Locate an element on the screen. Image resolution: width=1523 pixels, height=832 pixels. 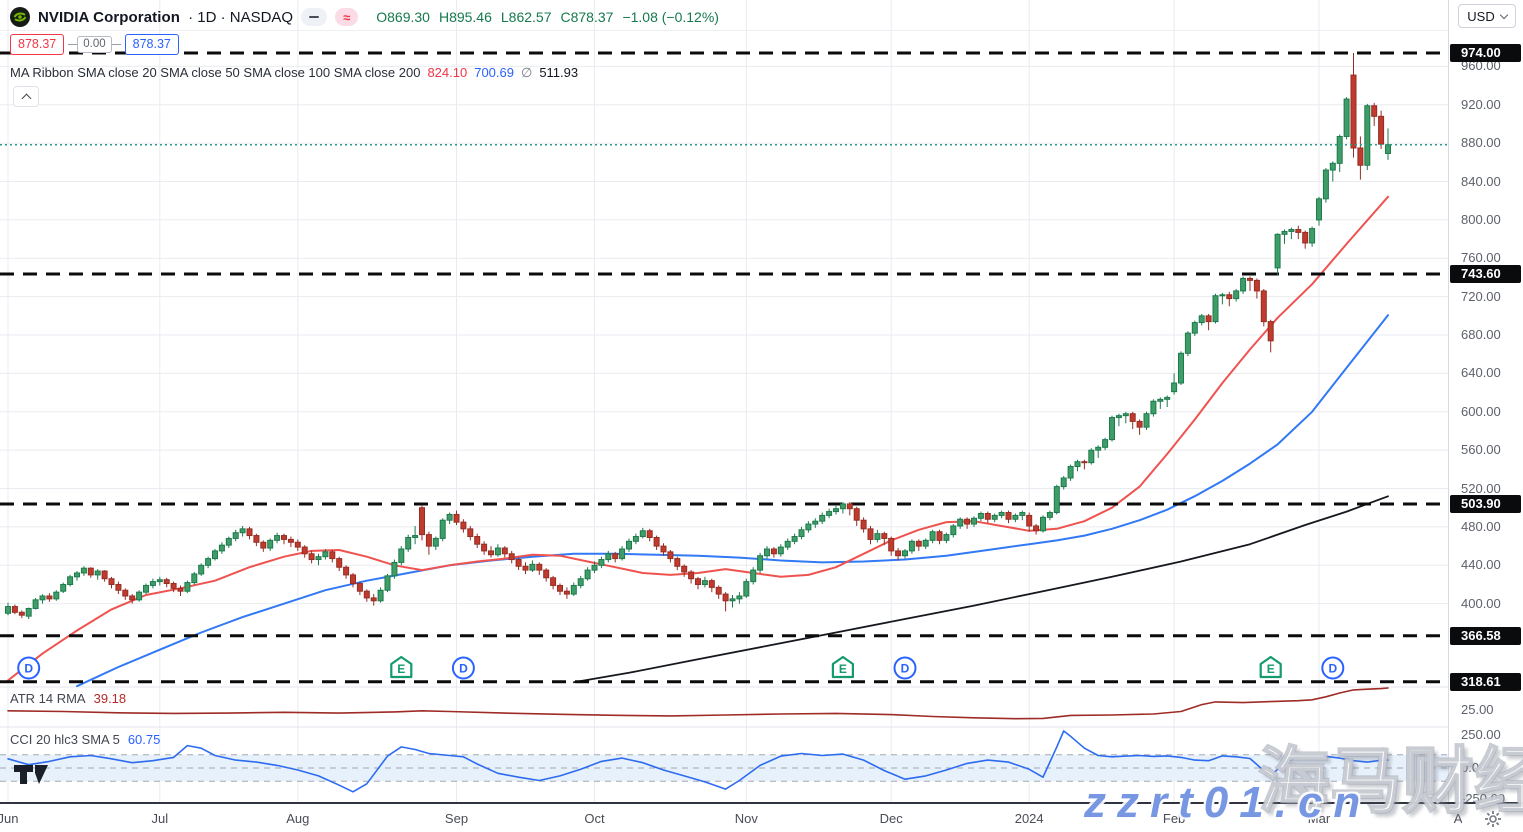
level-price-badge: 974.00 is located at coordinates (1485, 53).